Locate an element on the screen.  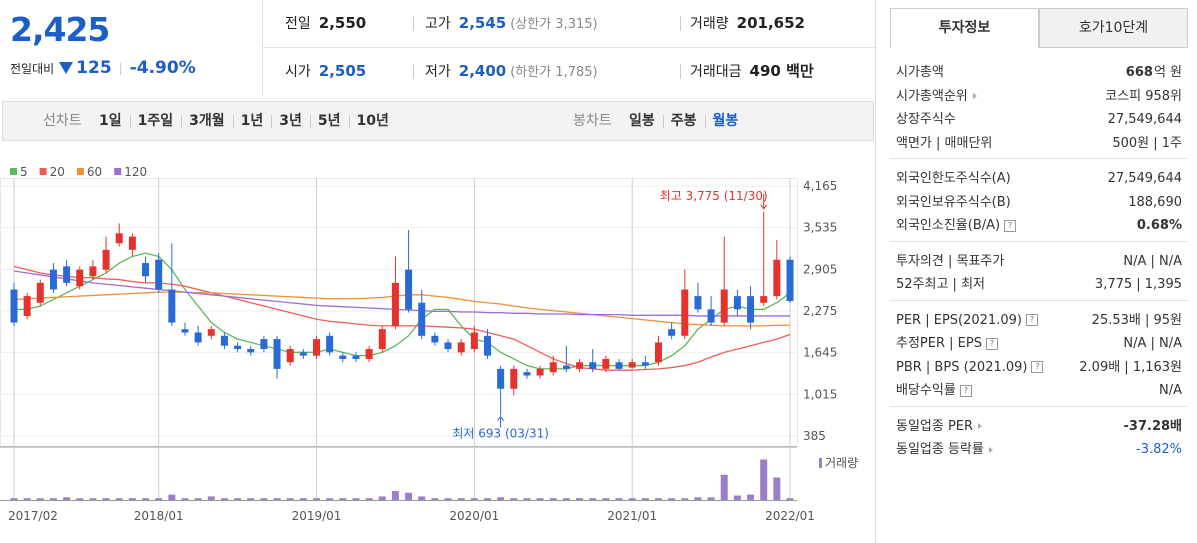
legend-label: 120 is located at coordinates (135, 172).